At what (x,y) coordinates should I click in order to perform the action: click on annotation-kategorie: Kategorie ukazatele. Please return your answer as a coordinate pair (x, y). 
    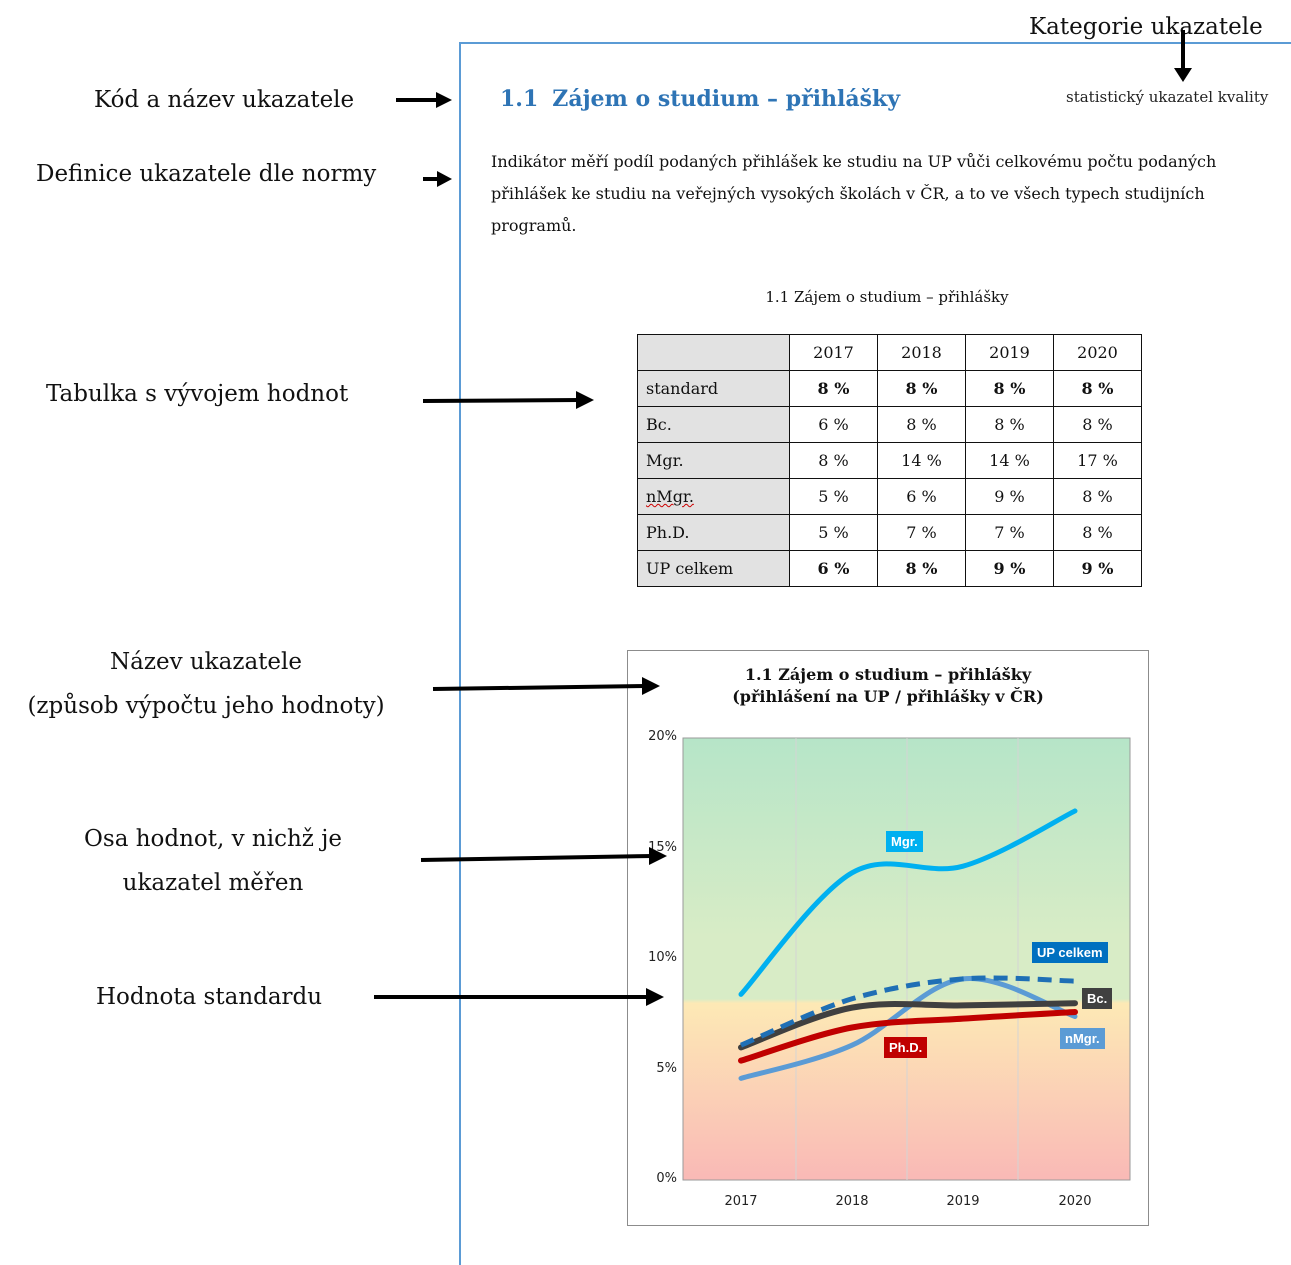
    Looking at the image, I should click on (1146, 27).